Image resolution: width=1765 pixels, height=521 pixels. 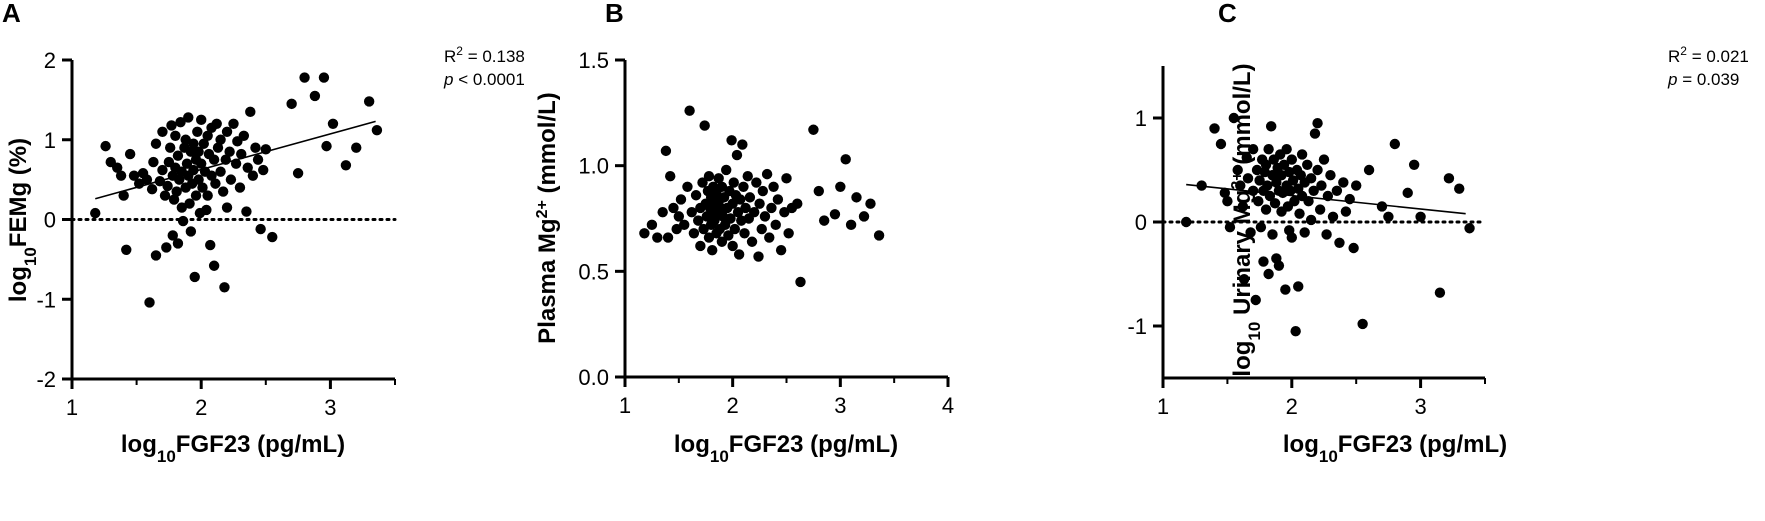 What do you see at coordinates (50, 140) in the screenshot?
I see `panel-a-y-tick-label: 1` at bounding box center [50, 140].